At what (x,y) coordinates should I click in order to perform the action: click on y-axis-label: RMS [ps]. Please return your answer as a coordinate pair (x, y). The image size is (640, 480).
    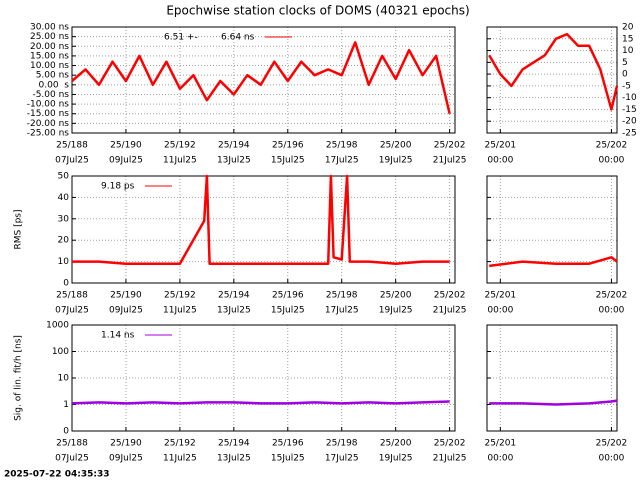
    Looking at the image, I should click on (19, 229).